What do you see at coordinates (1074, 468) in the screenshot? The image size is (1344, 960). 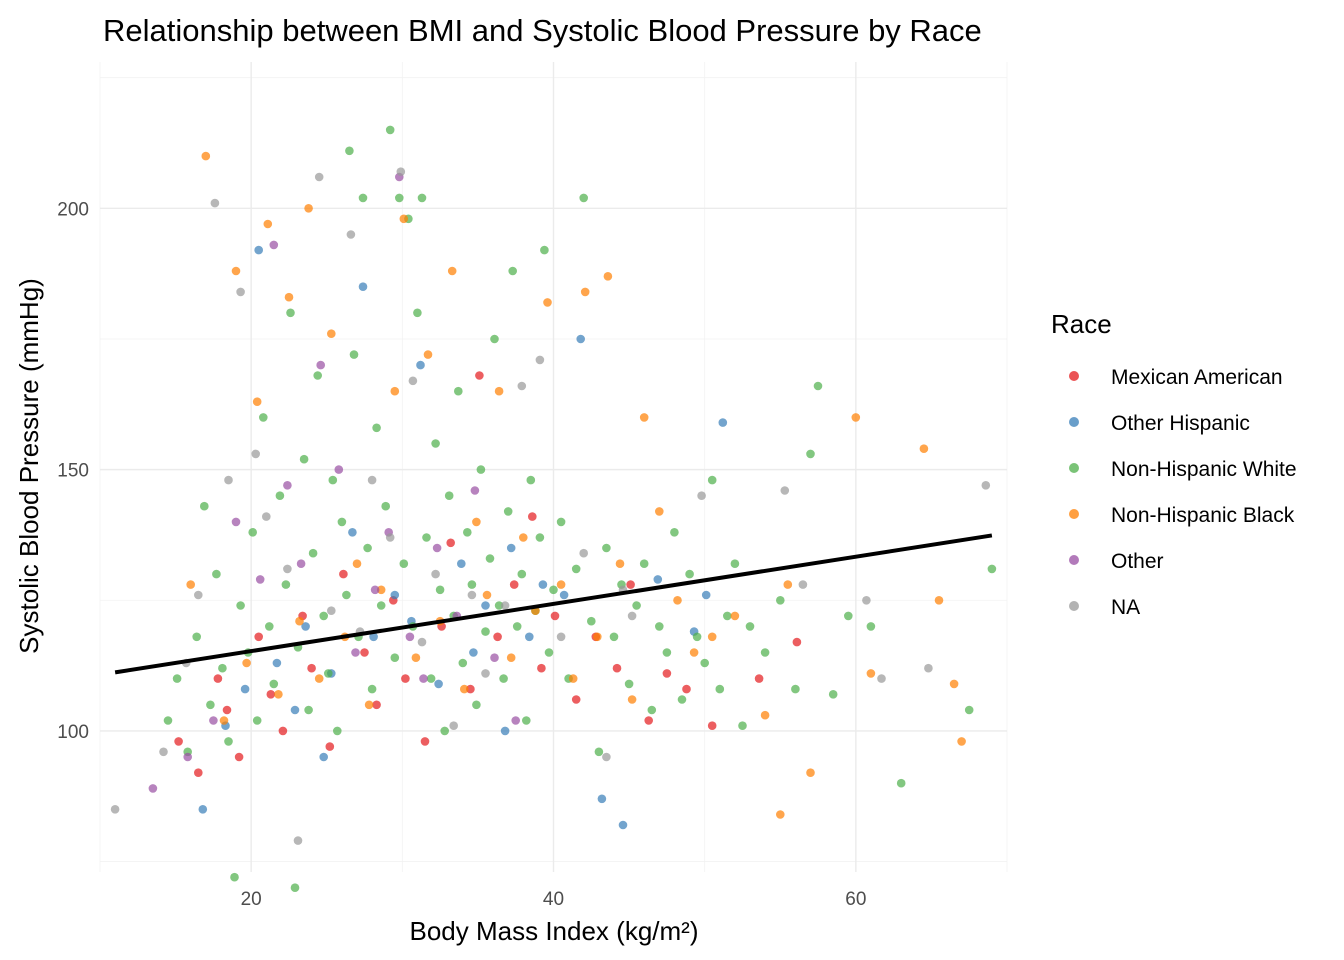 I see `legend-key-non-hispanic-white` at bounding box center [1074, 468].